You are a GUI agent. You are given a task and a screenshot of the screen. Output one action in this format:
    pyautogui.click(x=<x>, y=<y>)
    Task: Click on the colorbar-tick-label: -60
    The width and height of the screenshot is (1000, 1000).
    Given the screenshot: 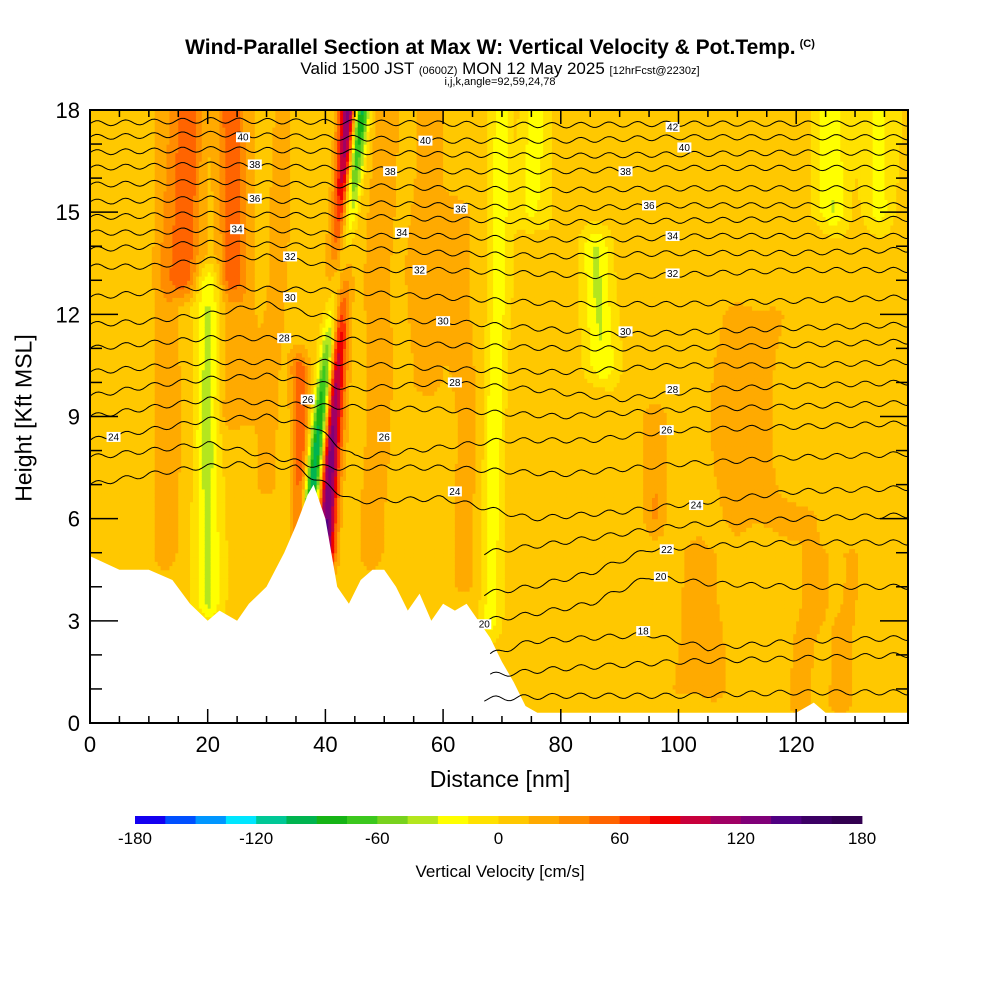 What is the action you would take?
    pyautogui.click(x=377, y=838)
    